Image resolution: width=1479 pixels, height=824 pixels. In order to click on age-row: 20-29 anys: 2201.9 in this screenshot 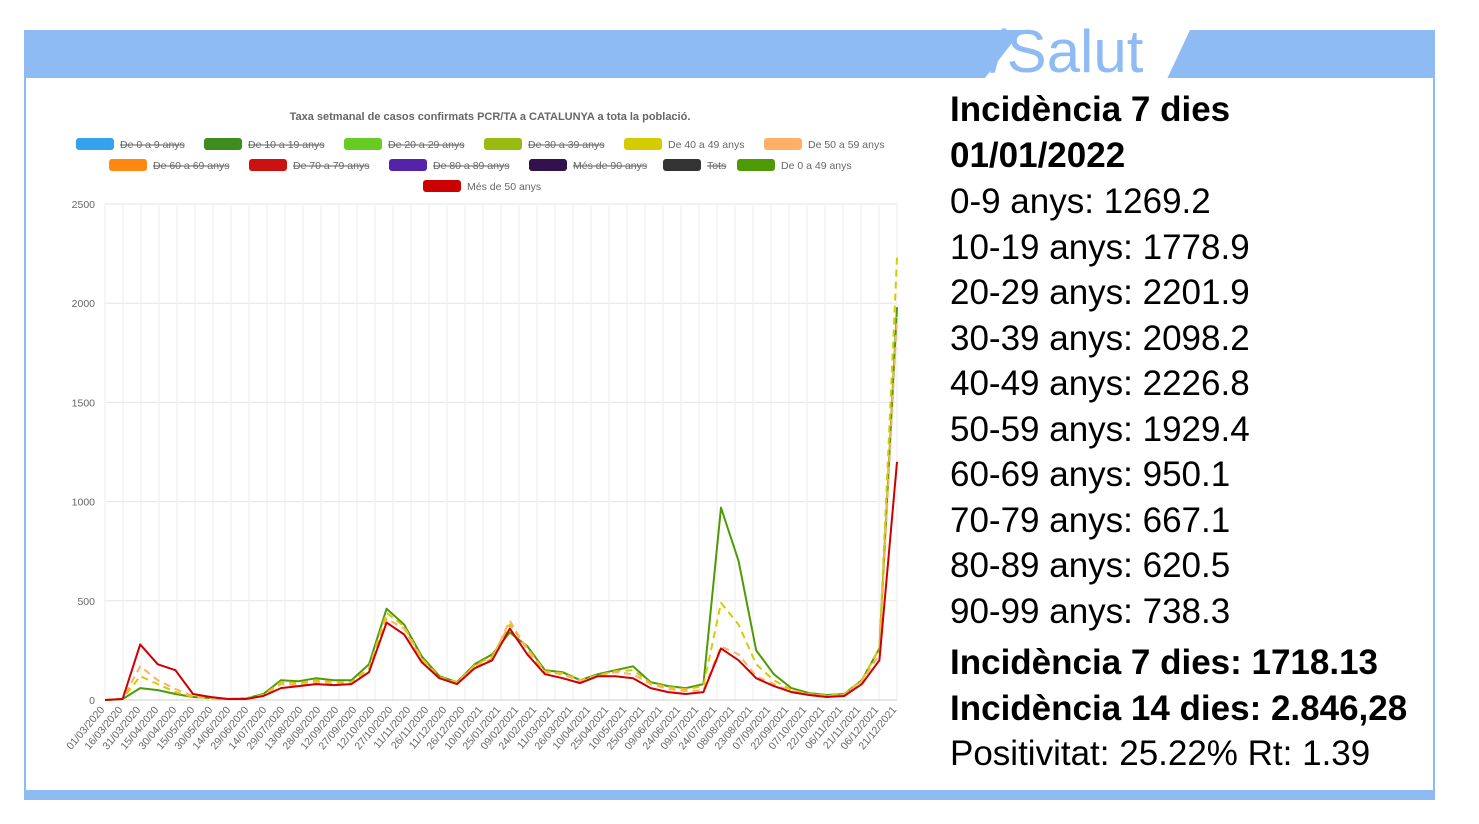, I will do `click(1100, 292)`.